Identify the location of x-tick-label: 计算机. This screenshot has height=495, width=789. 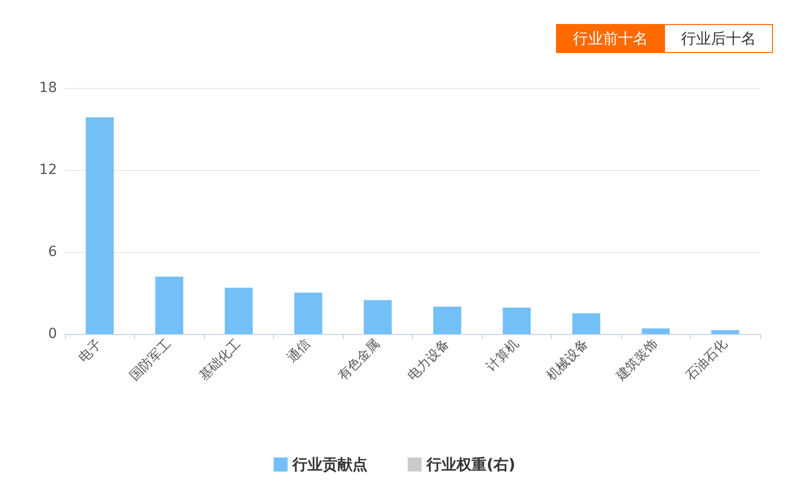
(503, 355).